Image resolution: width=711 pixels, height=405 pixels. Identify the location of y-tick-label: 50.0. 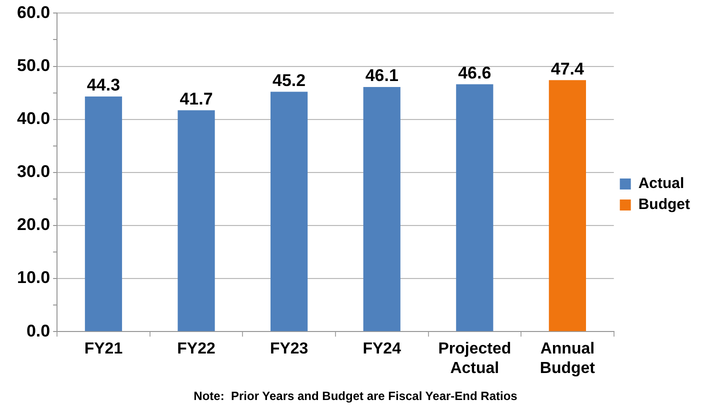
(33, 65).